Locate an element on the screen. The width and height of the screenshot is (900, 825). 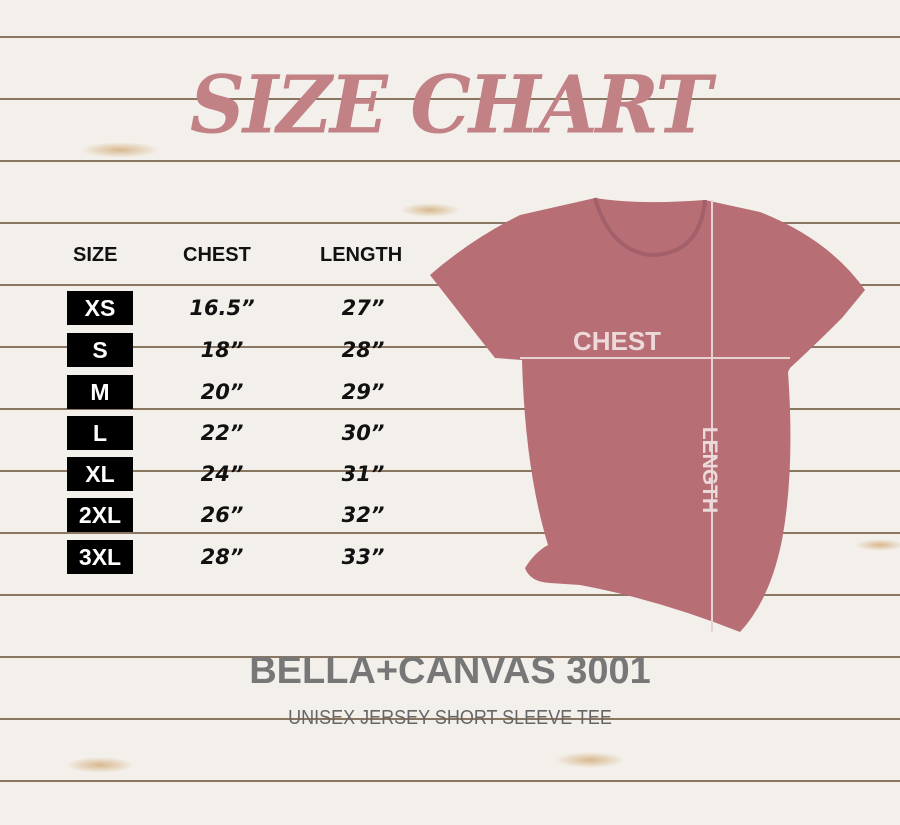
size-row: XS 16.5” 27” is located at coordinates (220, 309).